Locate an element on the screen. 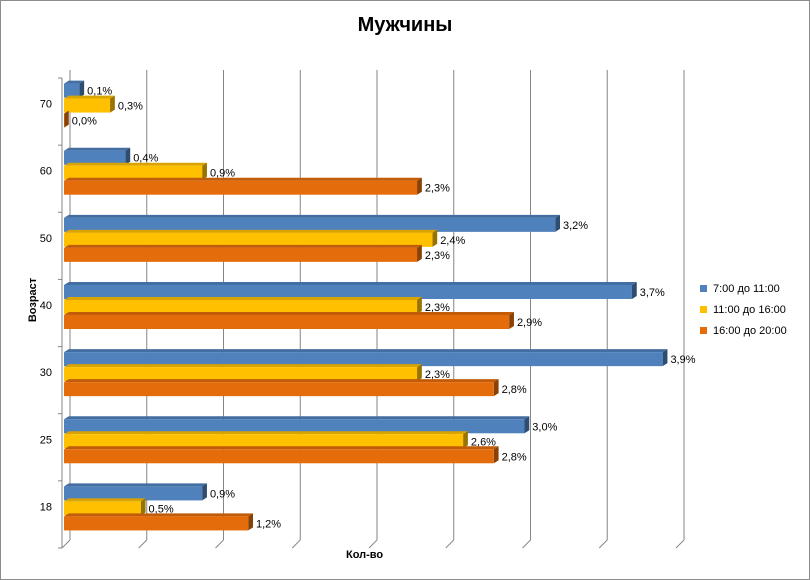 This screenshot has height=580, width=810. category-label: 60 is located at coordinates (46, 172).